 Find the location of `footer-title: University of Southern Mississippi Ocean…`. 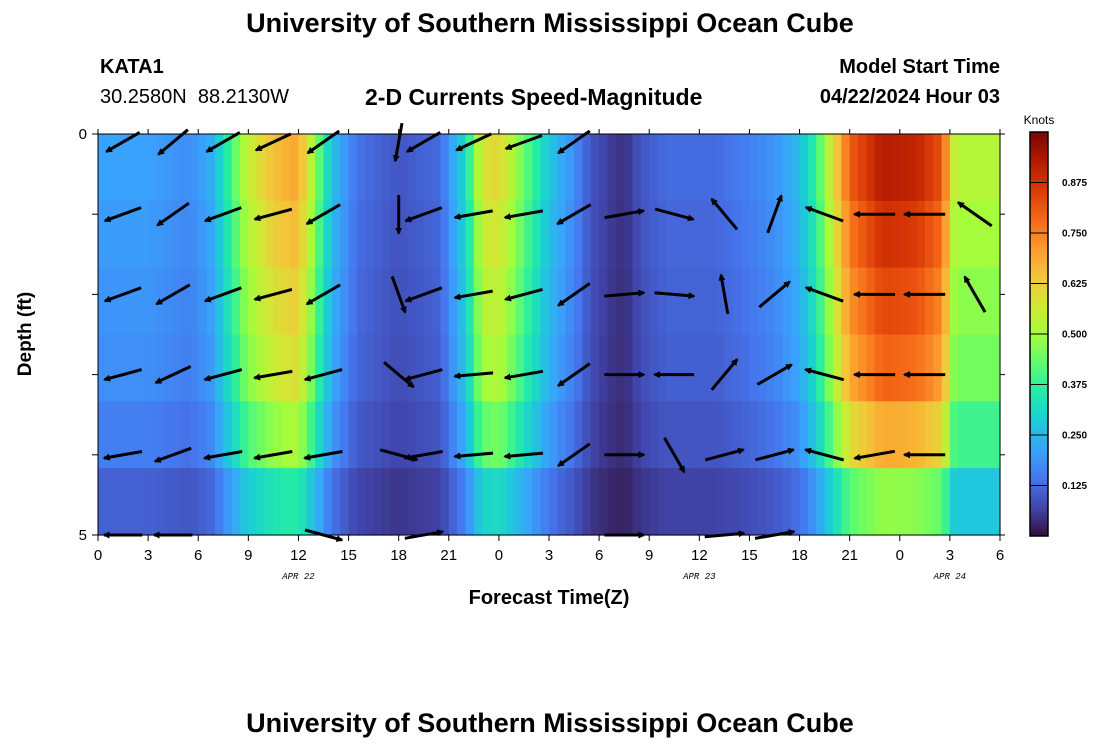

footer-title: University of Southern Mississippi Ocean… is located at coordinates (550, 723).